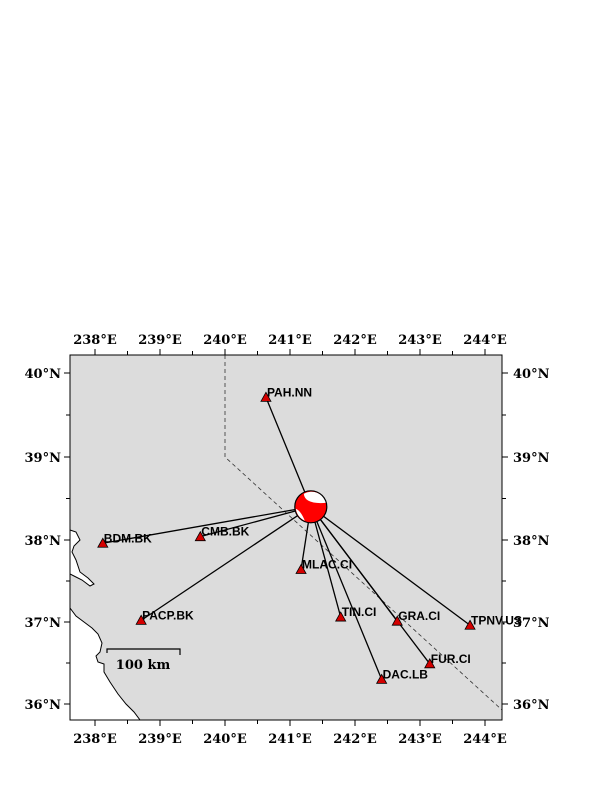  Describe the element at coordinates (43, 705) in the screenshot. I see `lat-tick-label-left: 36°N` at that location.